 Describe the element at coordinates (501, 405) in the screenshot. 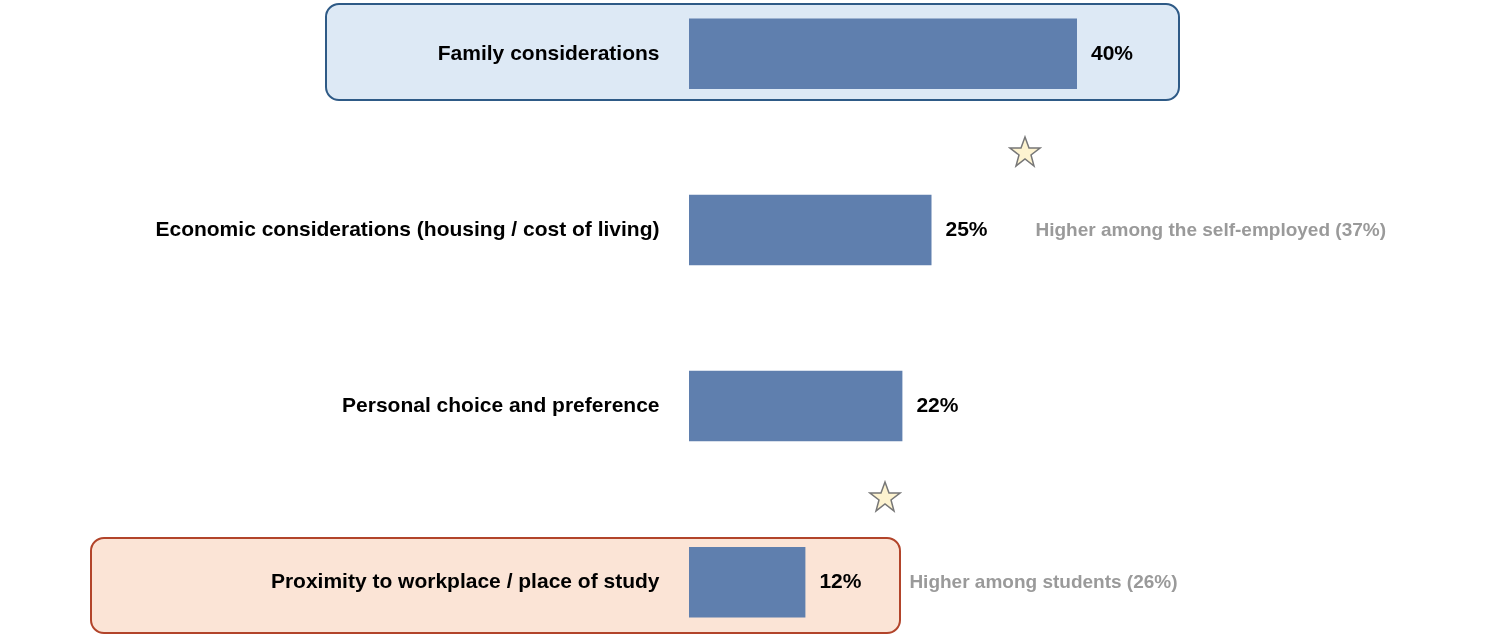

I see `y-tick-label: Personal choice and preference` at that location.